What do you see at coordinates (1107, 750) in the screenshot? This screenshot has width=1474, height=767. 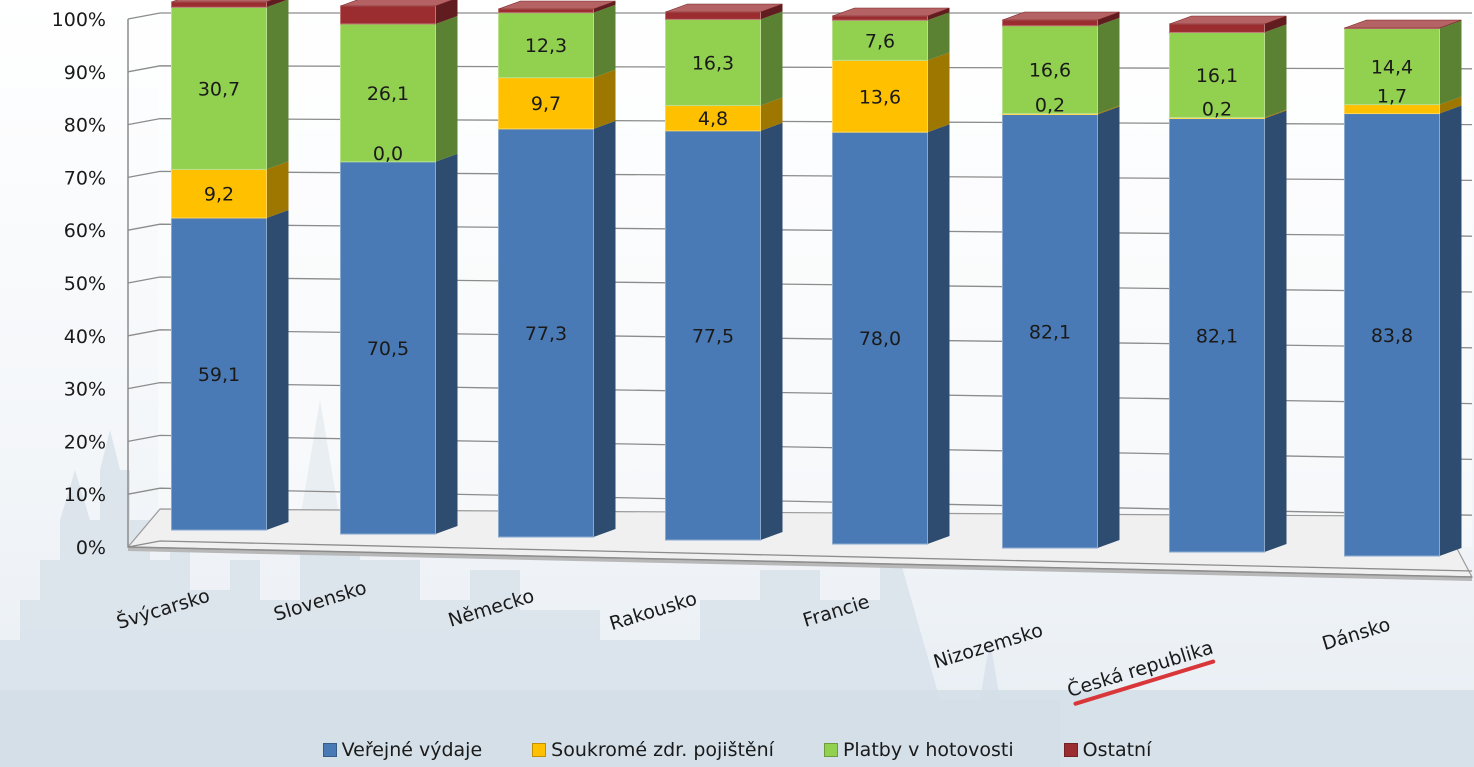 I see `legend-item: Ostatní` at bounding box center [1107, 750].